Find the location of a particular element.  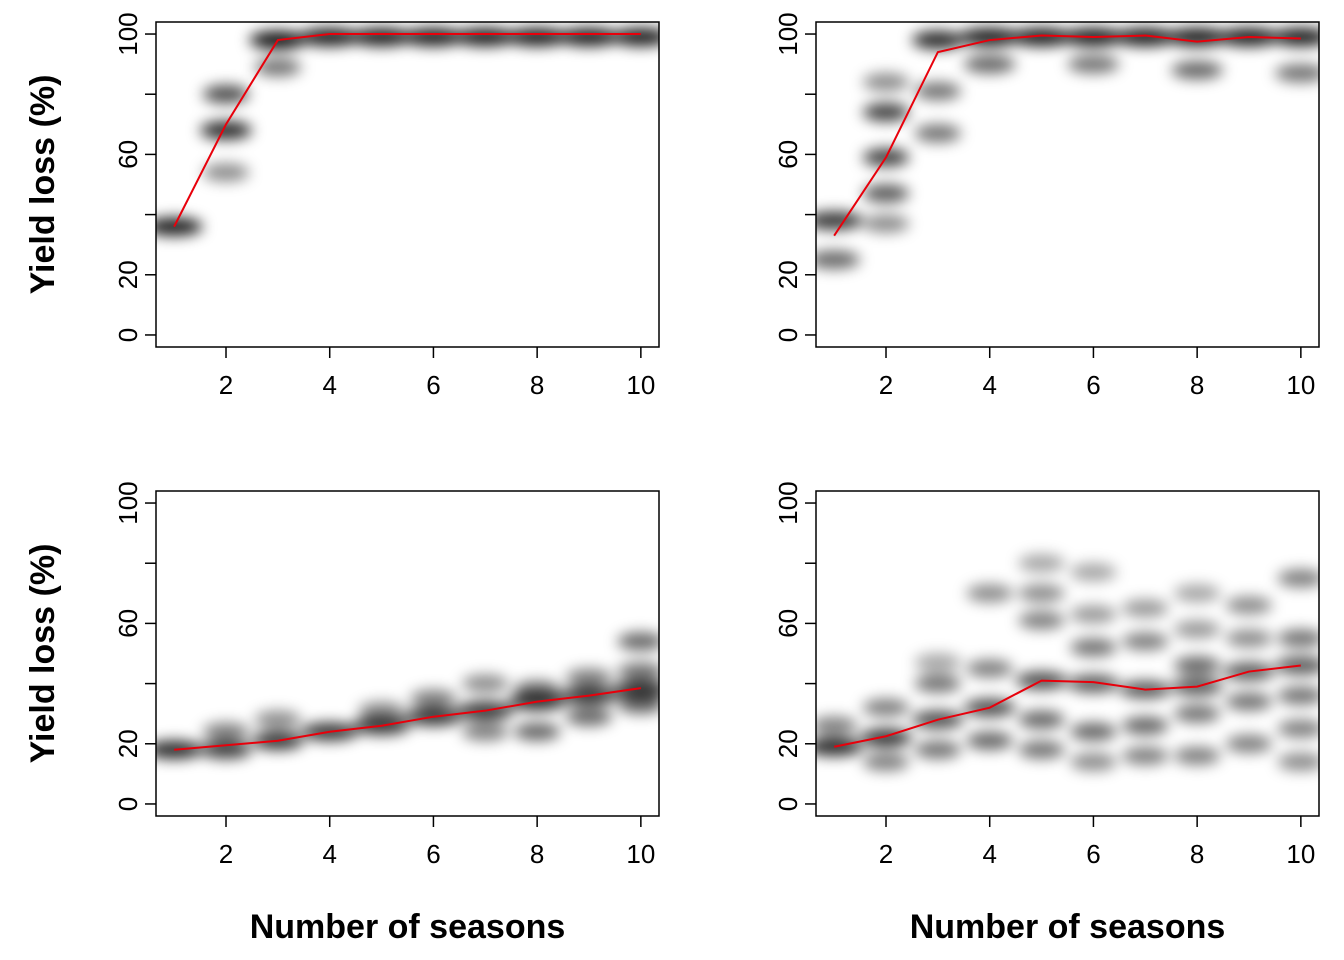

density-top-right is located at coordinates (1067, 148).